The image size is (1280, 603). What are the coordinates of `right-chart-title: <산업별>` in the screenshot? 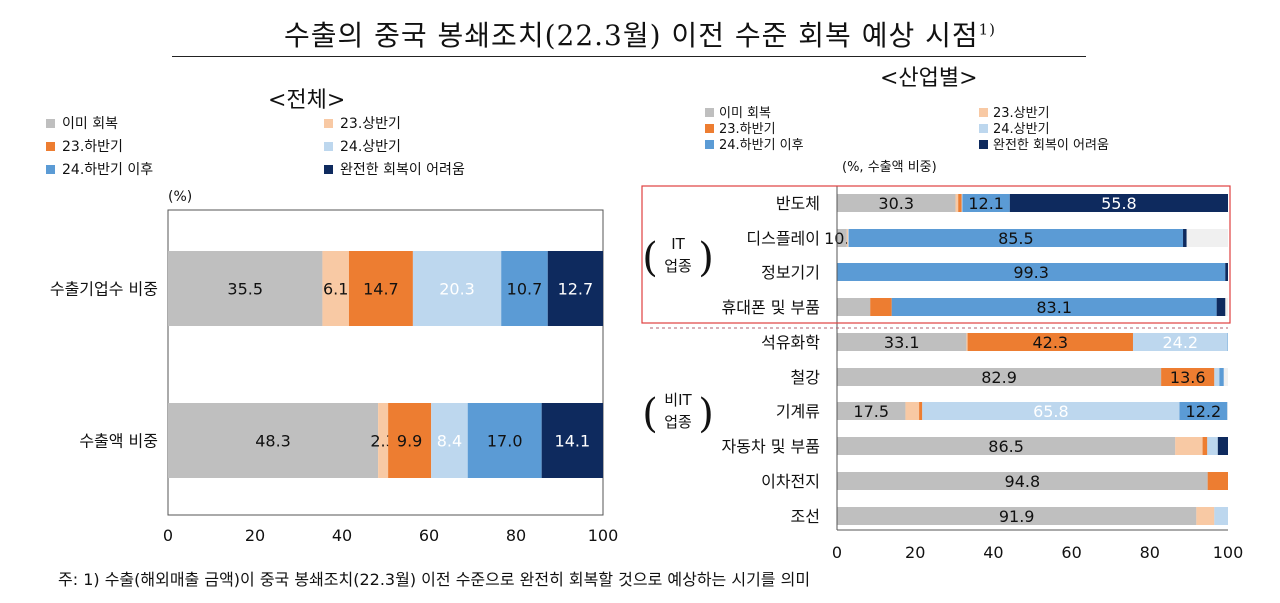 It's located at (929, 78).